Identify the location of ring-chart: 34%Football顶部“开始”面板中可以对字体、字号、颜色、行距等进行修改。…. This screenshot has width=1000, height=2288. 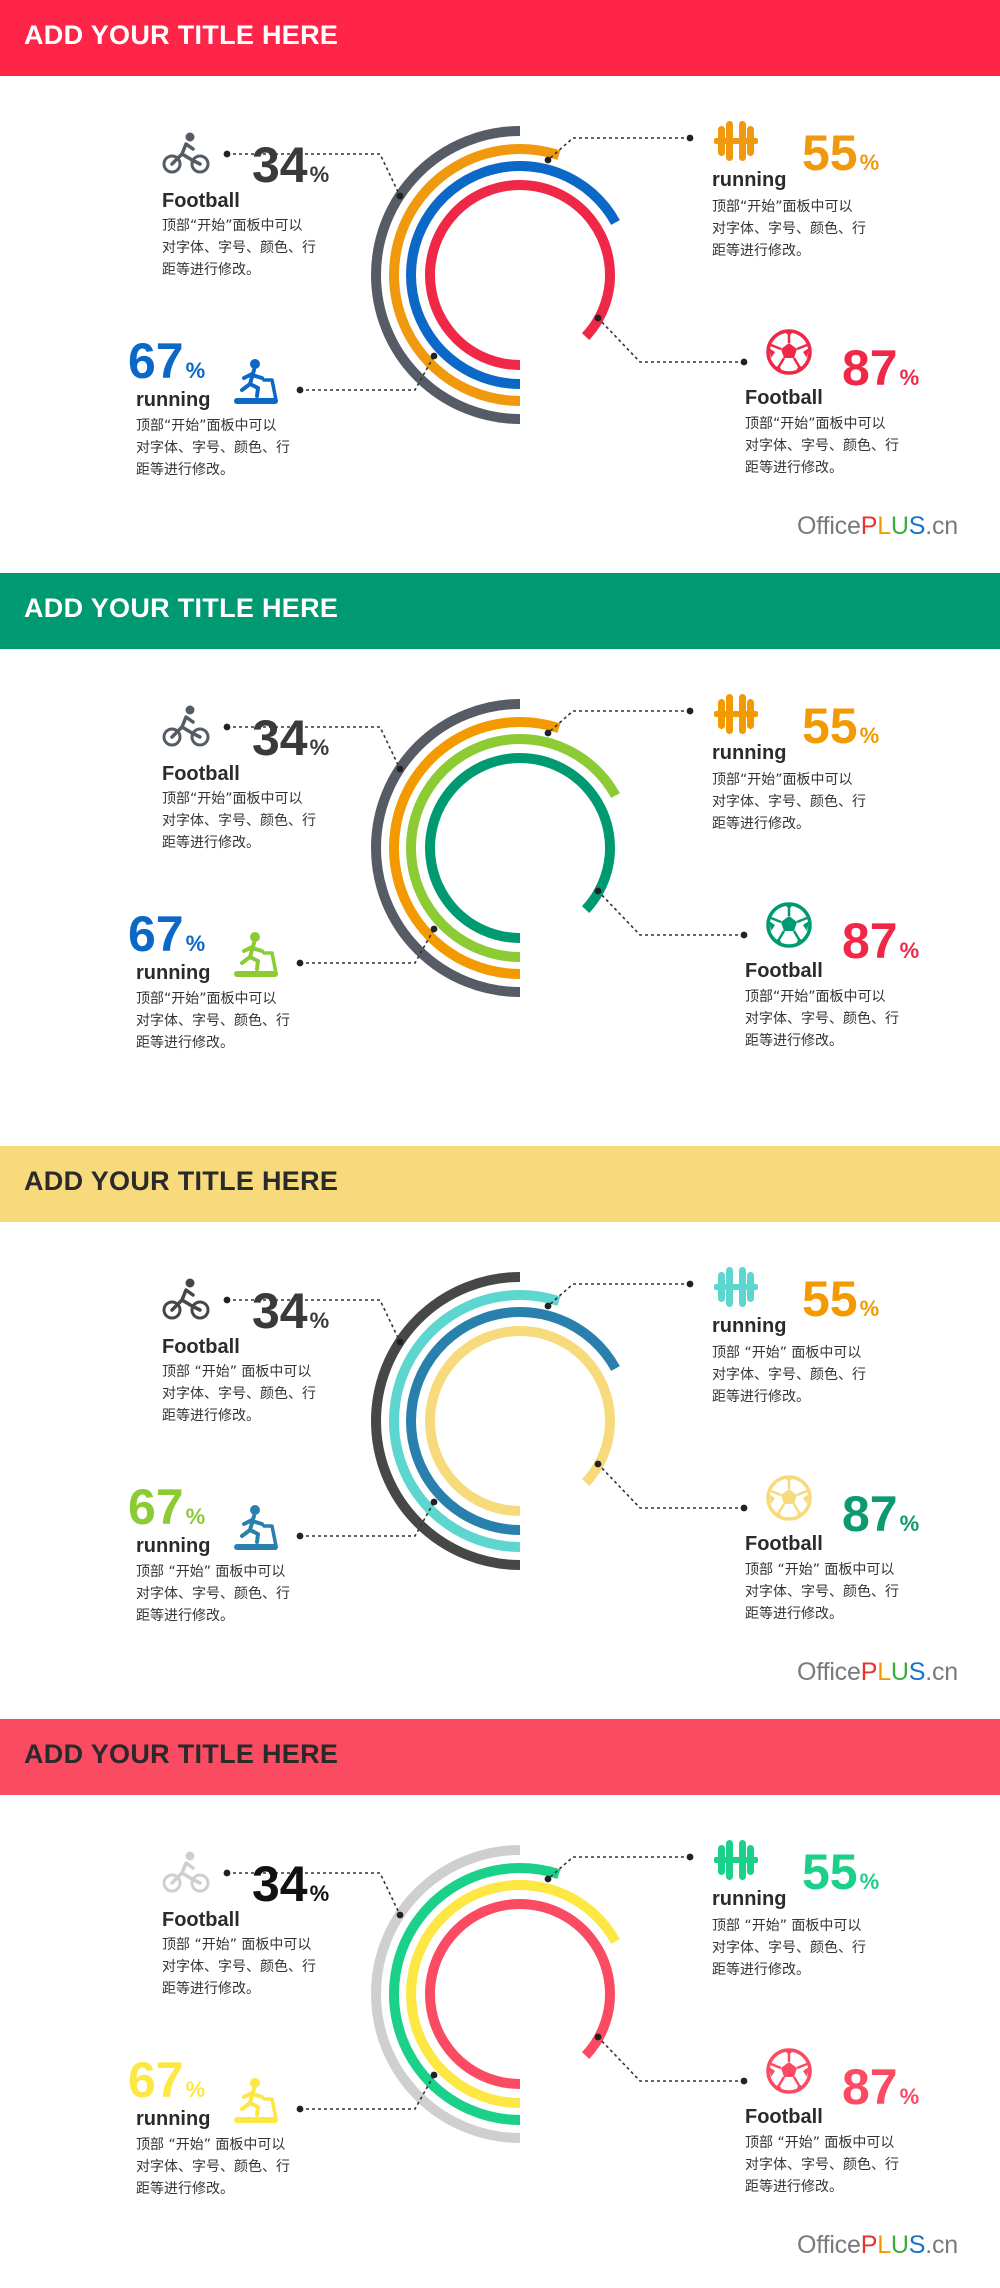
(523, 299).